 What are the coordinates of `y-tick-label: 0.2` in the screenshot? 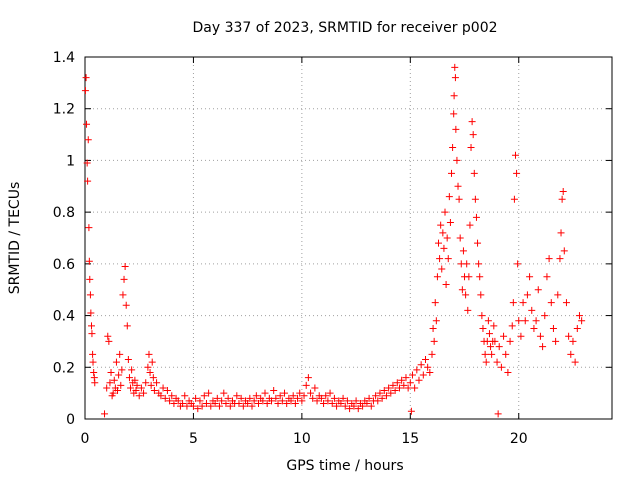 It's located at (64, 368).